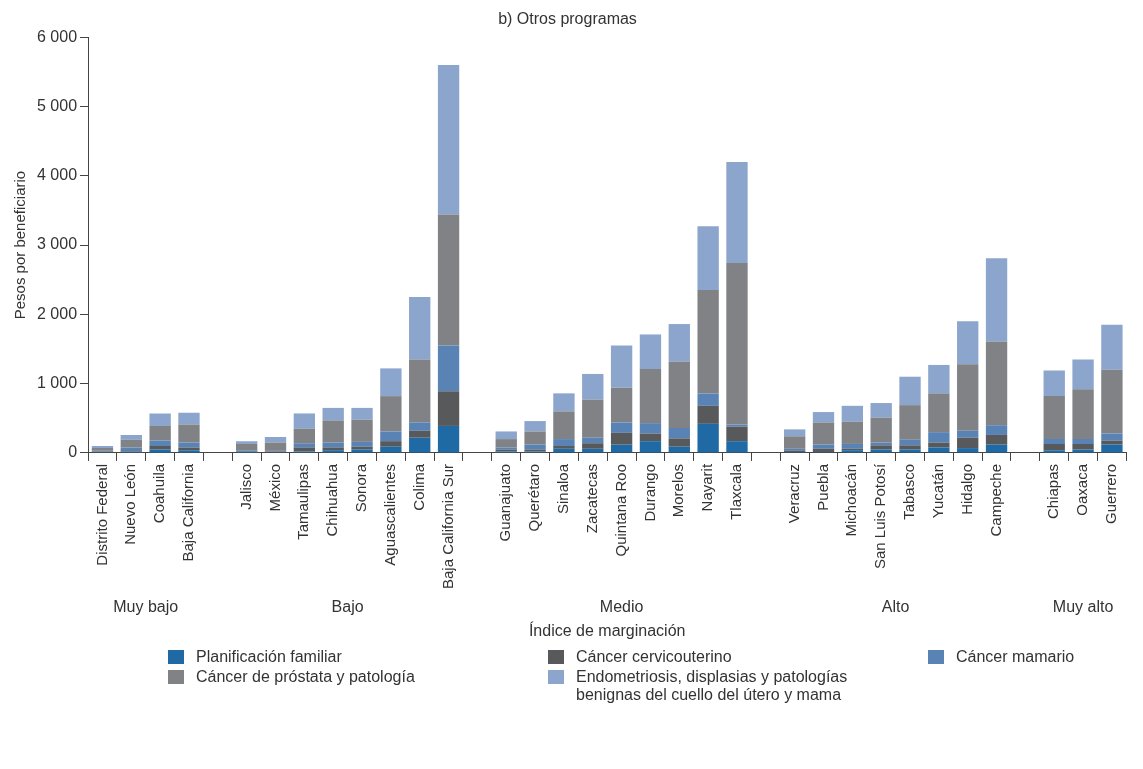 The height and width of the screenshot is (769, 1143). Describe the element at coordinates (159, 493) in the screenshot. I see `x-tick-label: Coahuila` at that location.